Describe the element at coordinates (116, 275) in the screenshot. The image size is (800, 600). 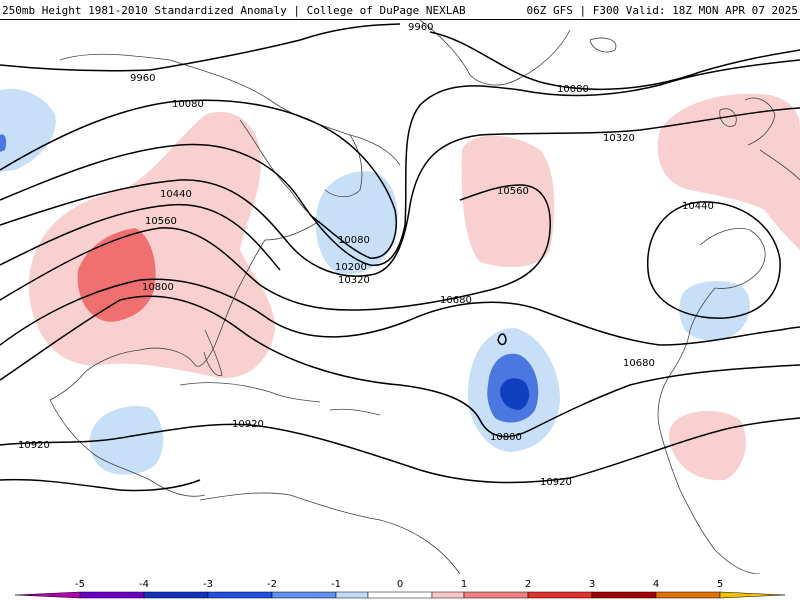
I see `positive-anomaly-central-us` at that location.